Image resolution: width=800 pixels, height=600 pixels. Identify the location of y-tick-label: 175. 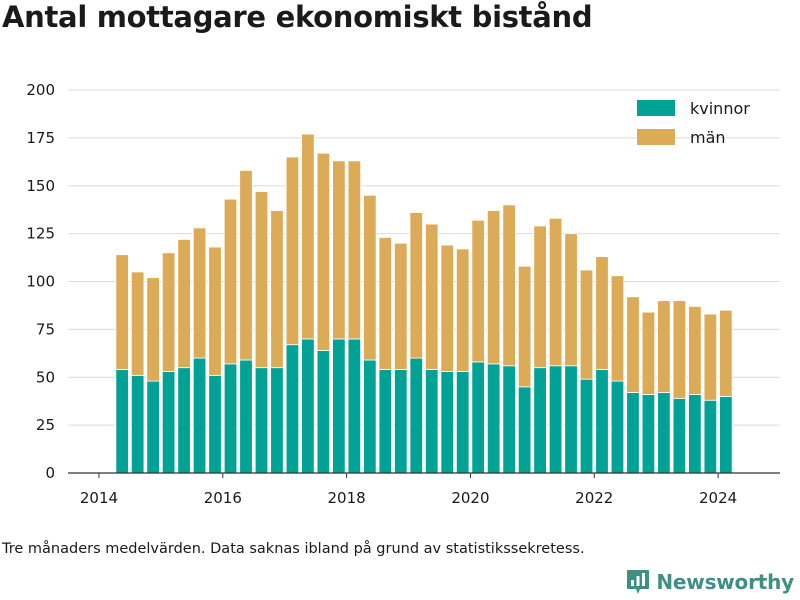
(40, 138).